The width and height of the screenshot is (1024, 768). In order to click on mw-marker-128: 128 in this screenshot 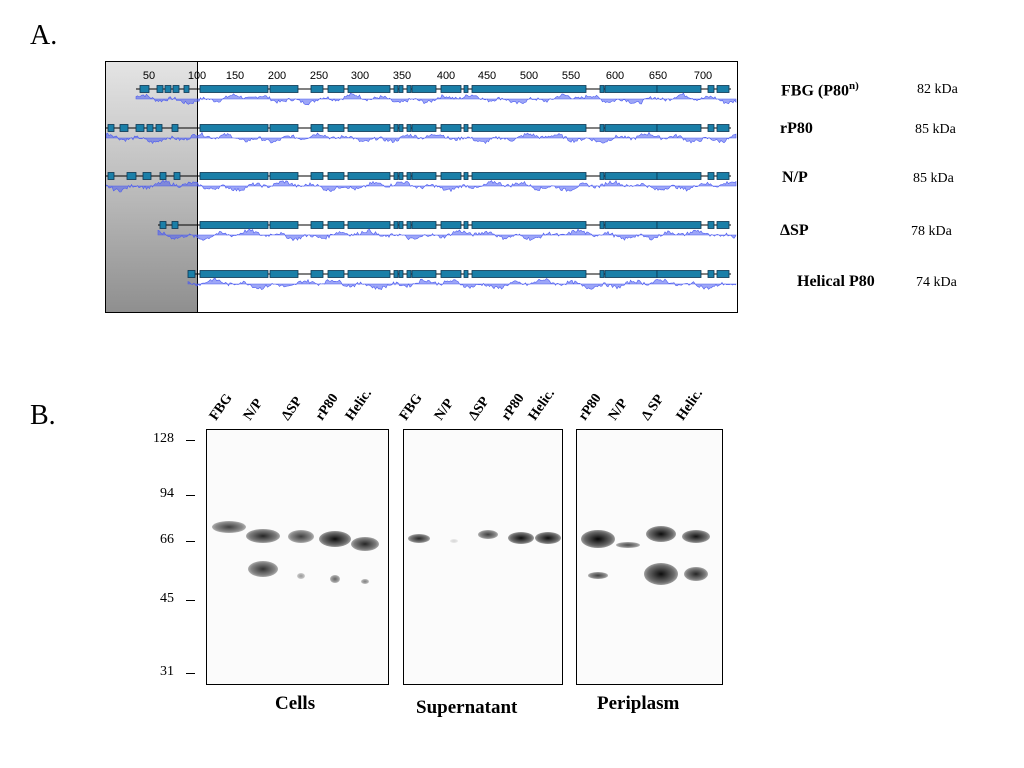, I will do `click(163, 438)`.